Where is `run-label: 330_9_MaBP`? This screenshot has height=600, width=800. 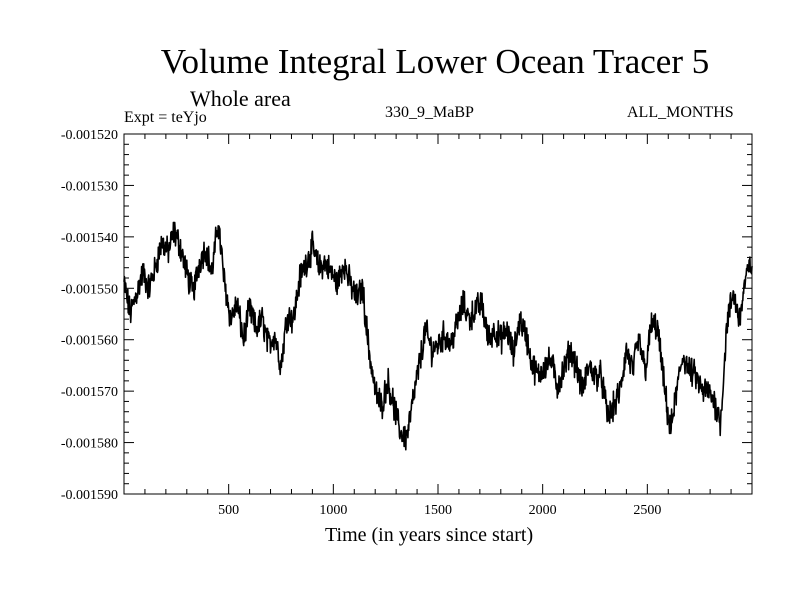
run-label: 330_9_MaBP is located at coordinates (429, 112).